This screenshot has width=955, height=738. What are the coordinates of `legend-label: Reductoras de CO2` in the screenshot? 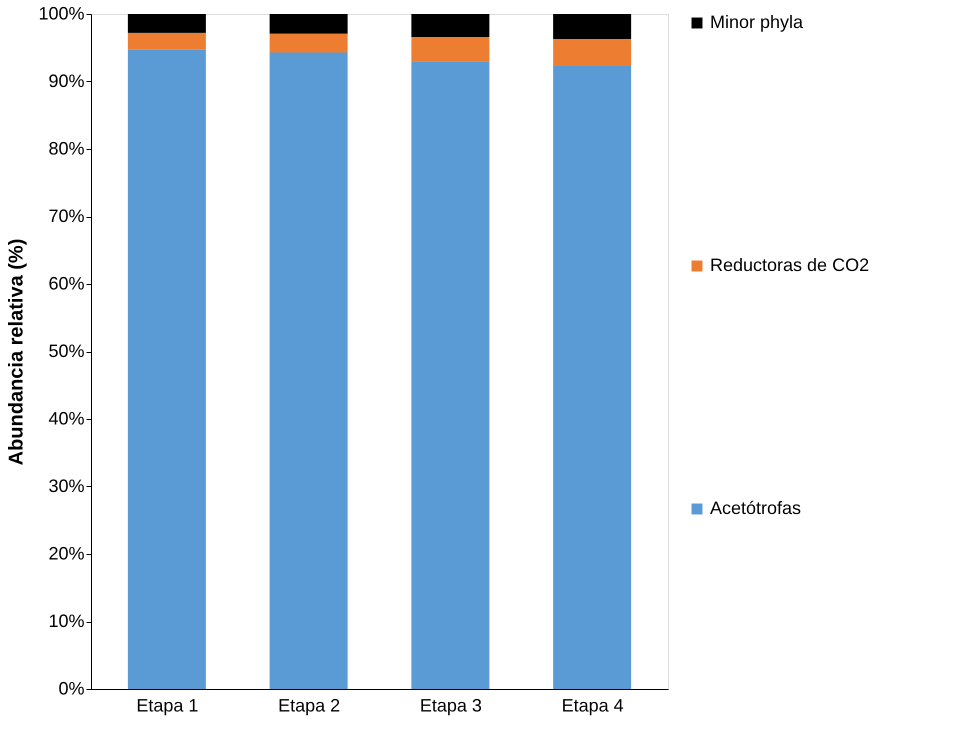 It's located at (790, 265).